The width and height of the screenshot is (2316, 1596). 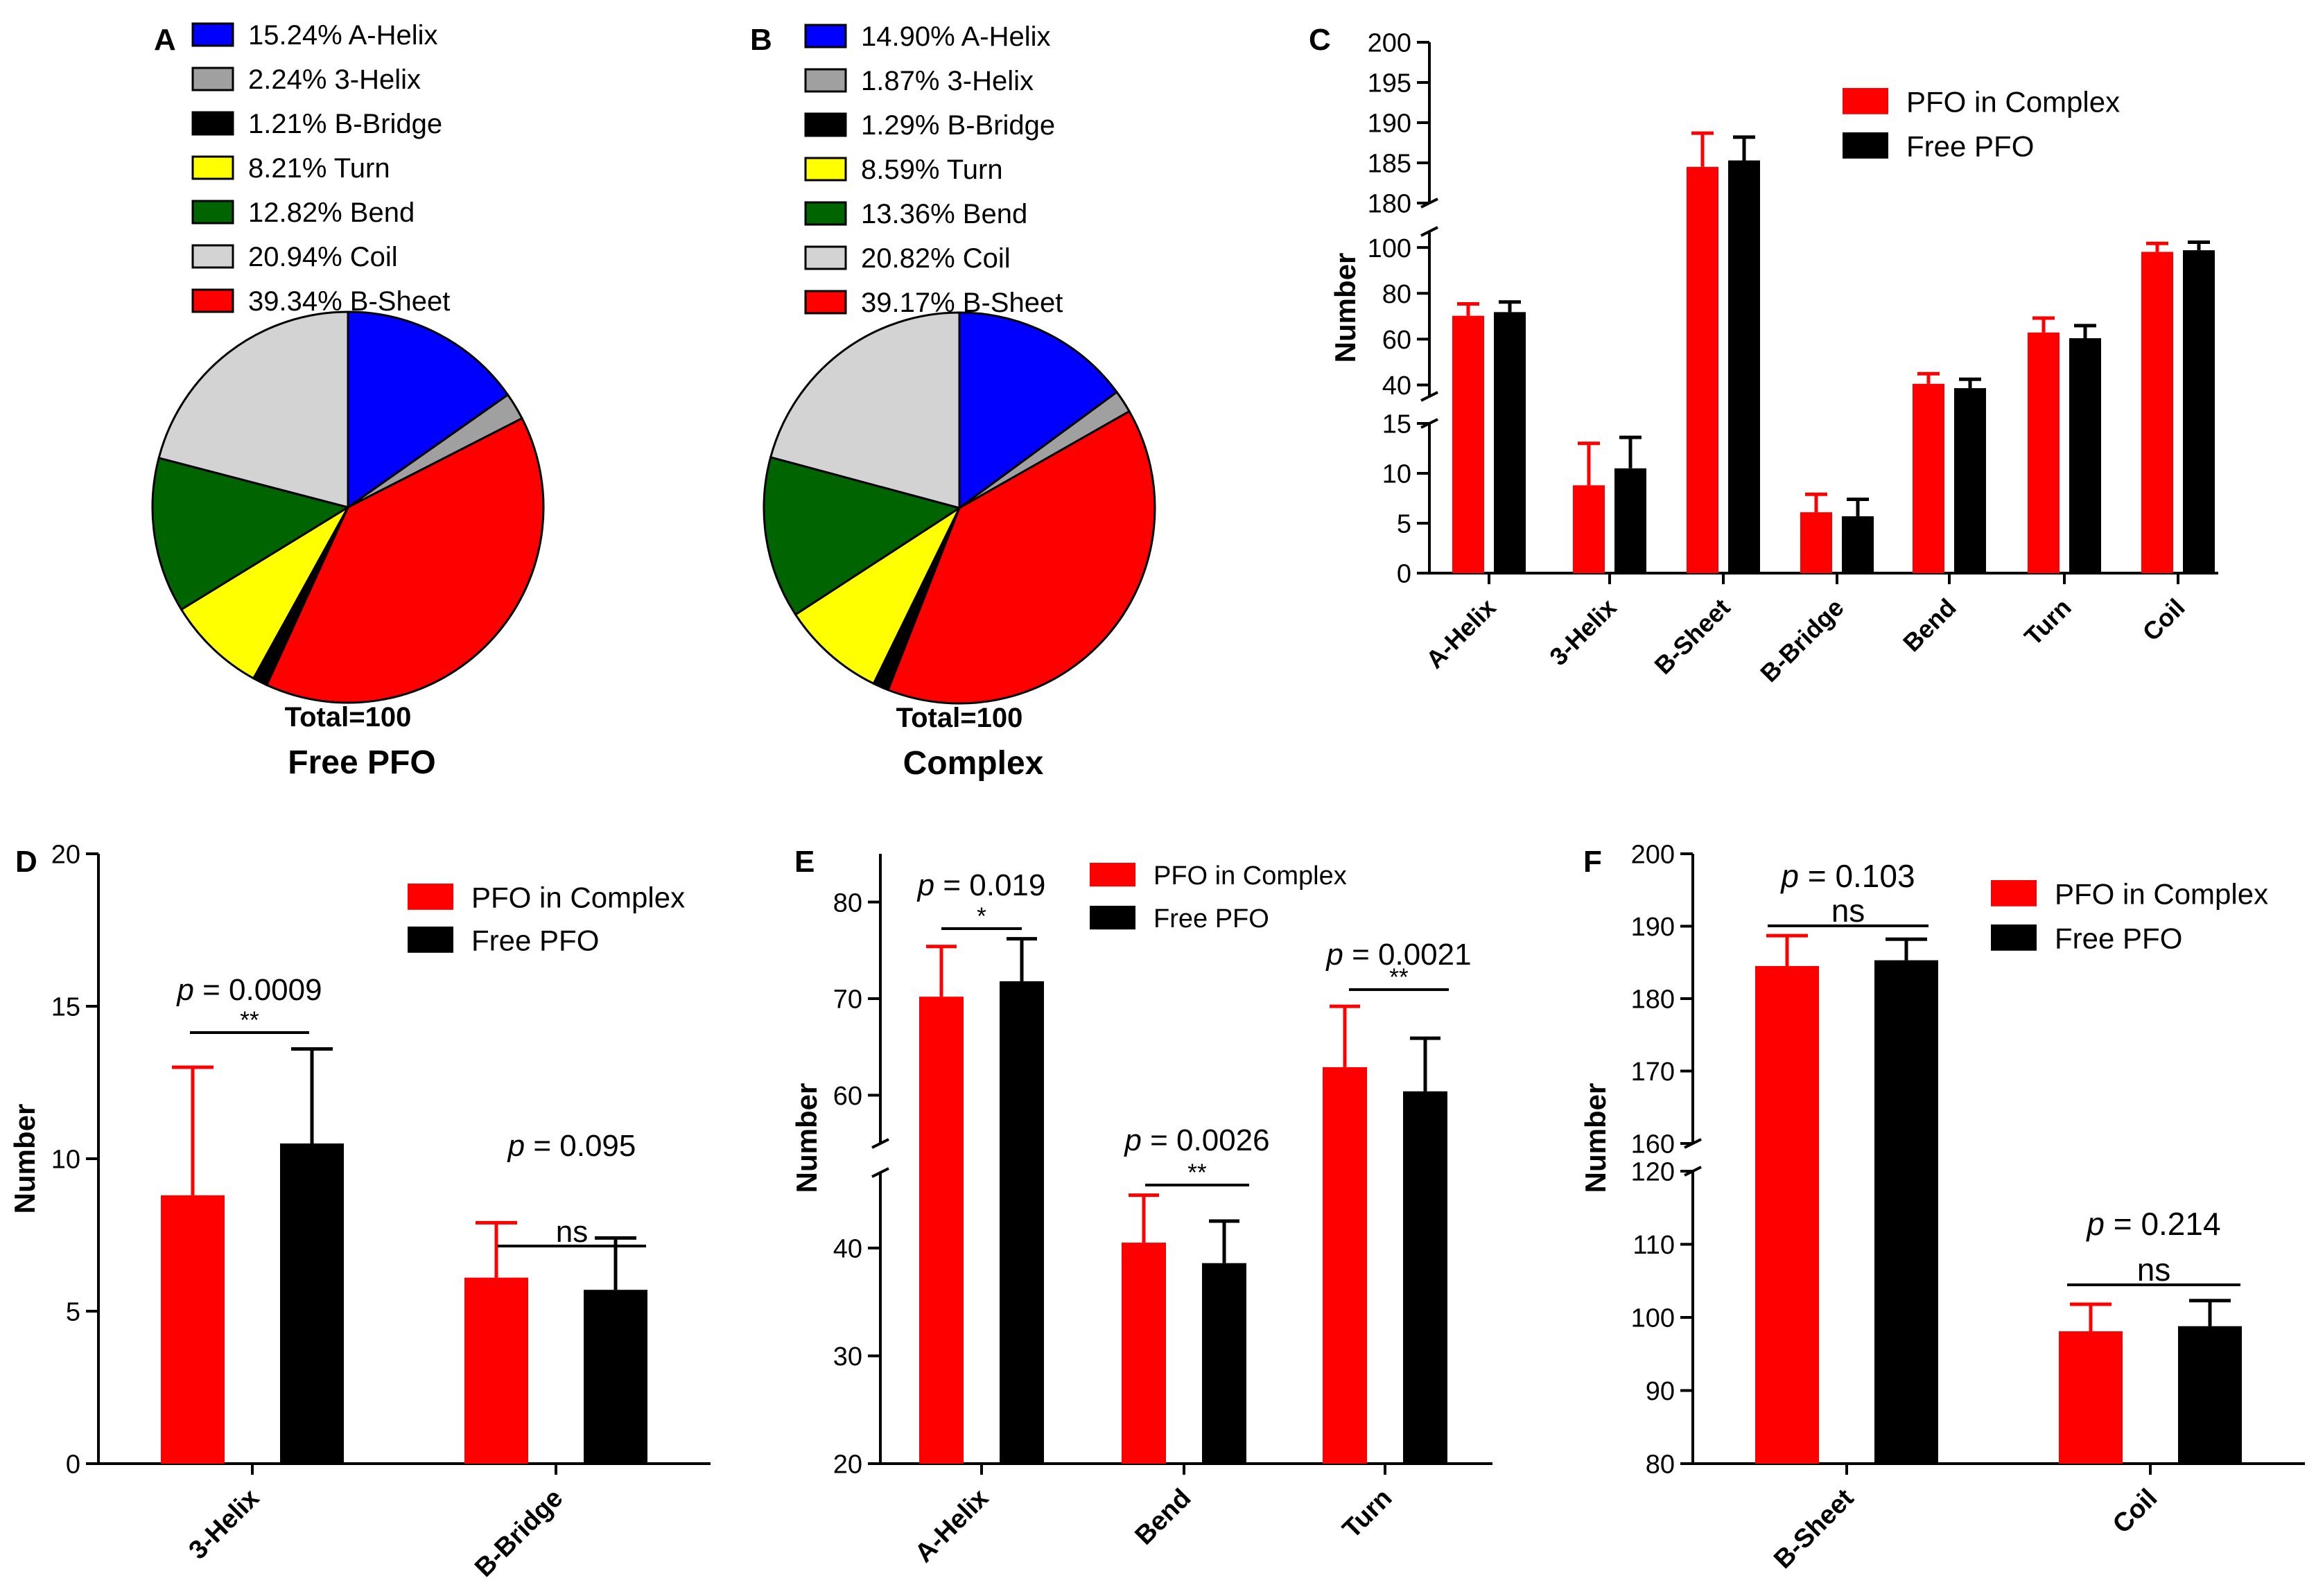 What do you see at coordinates (1196, 1140) in the screenshot?
I see `panel-e-p-value: p = 0.0026` at bounding box center [1196, 1140].